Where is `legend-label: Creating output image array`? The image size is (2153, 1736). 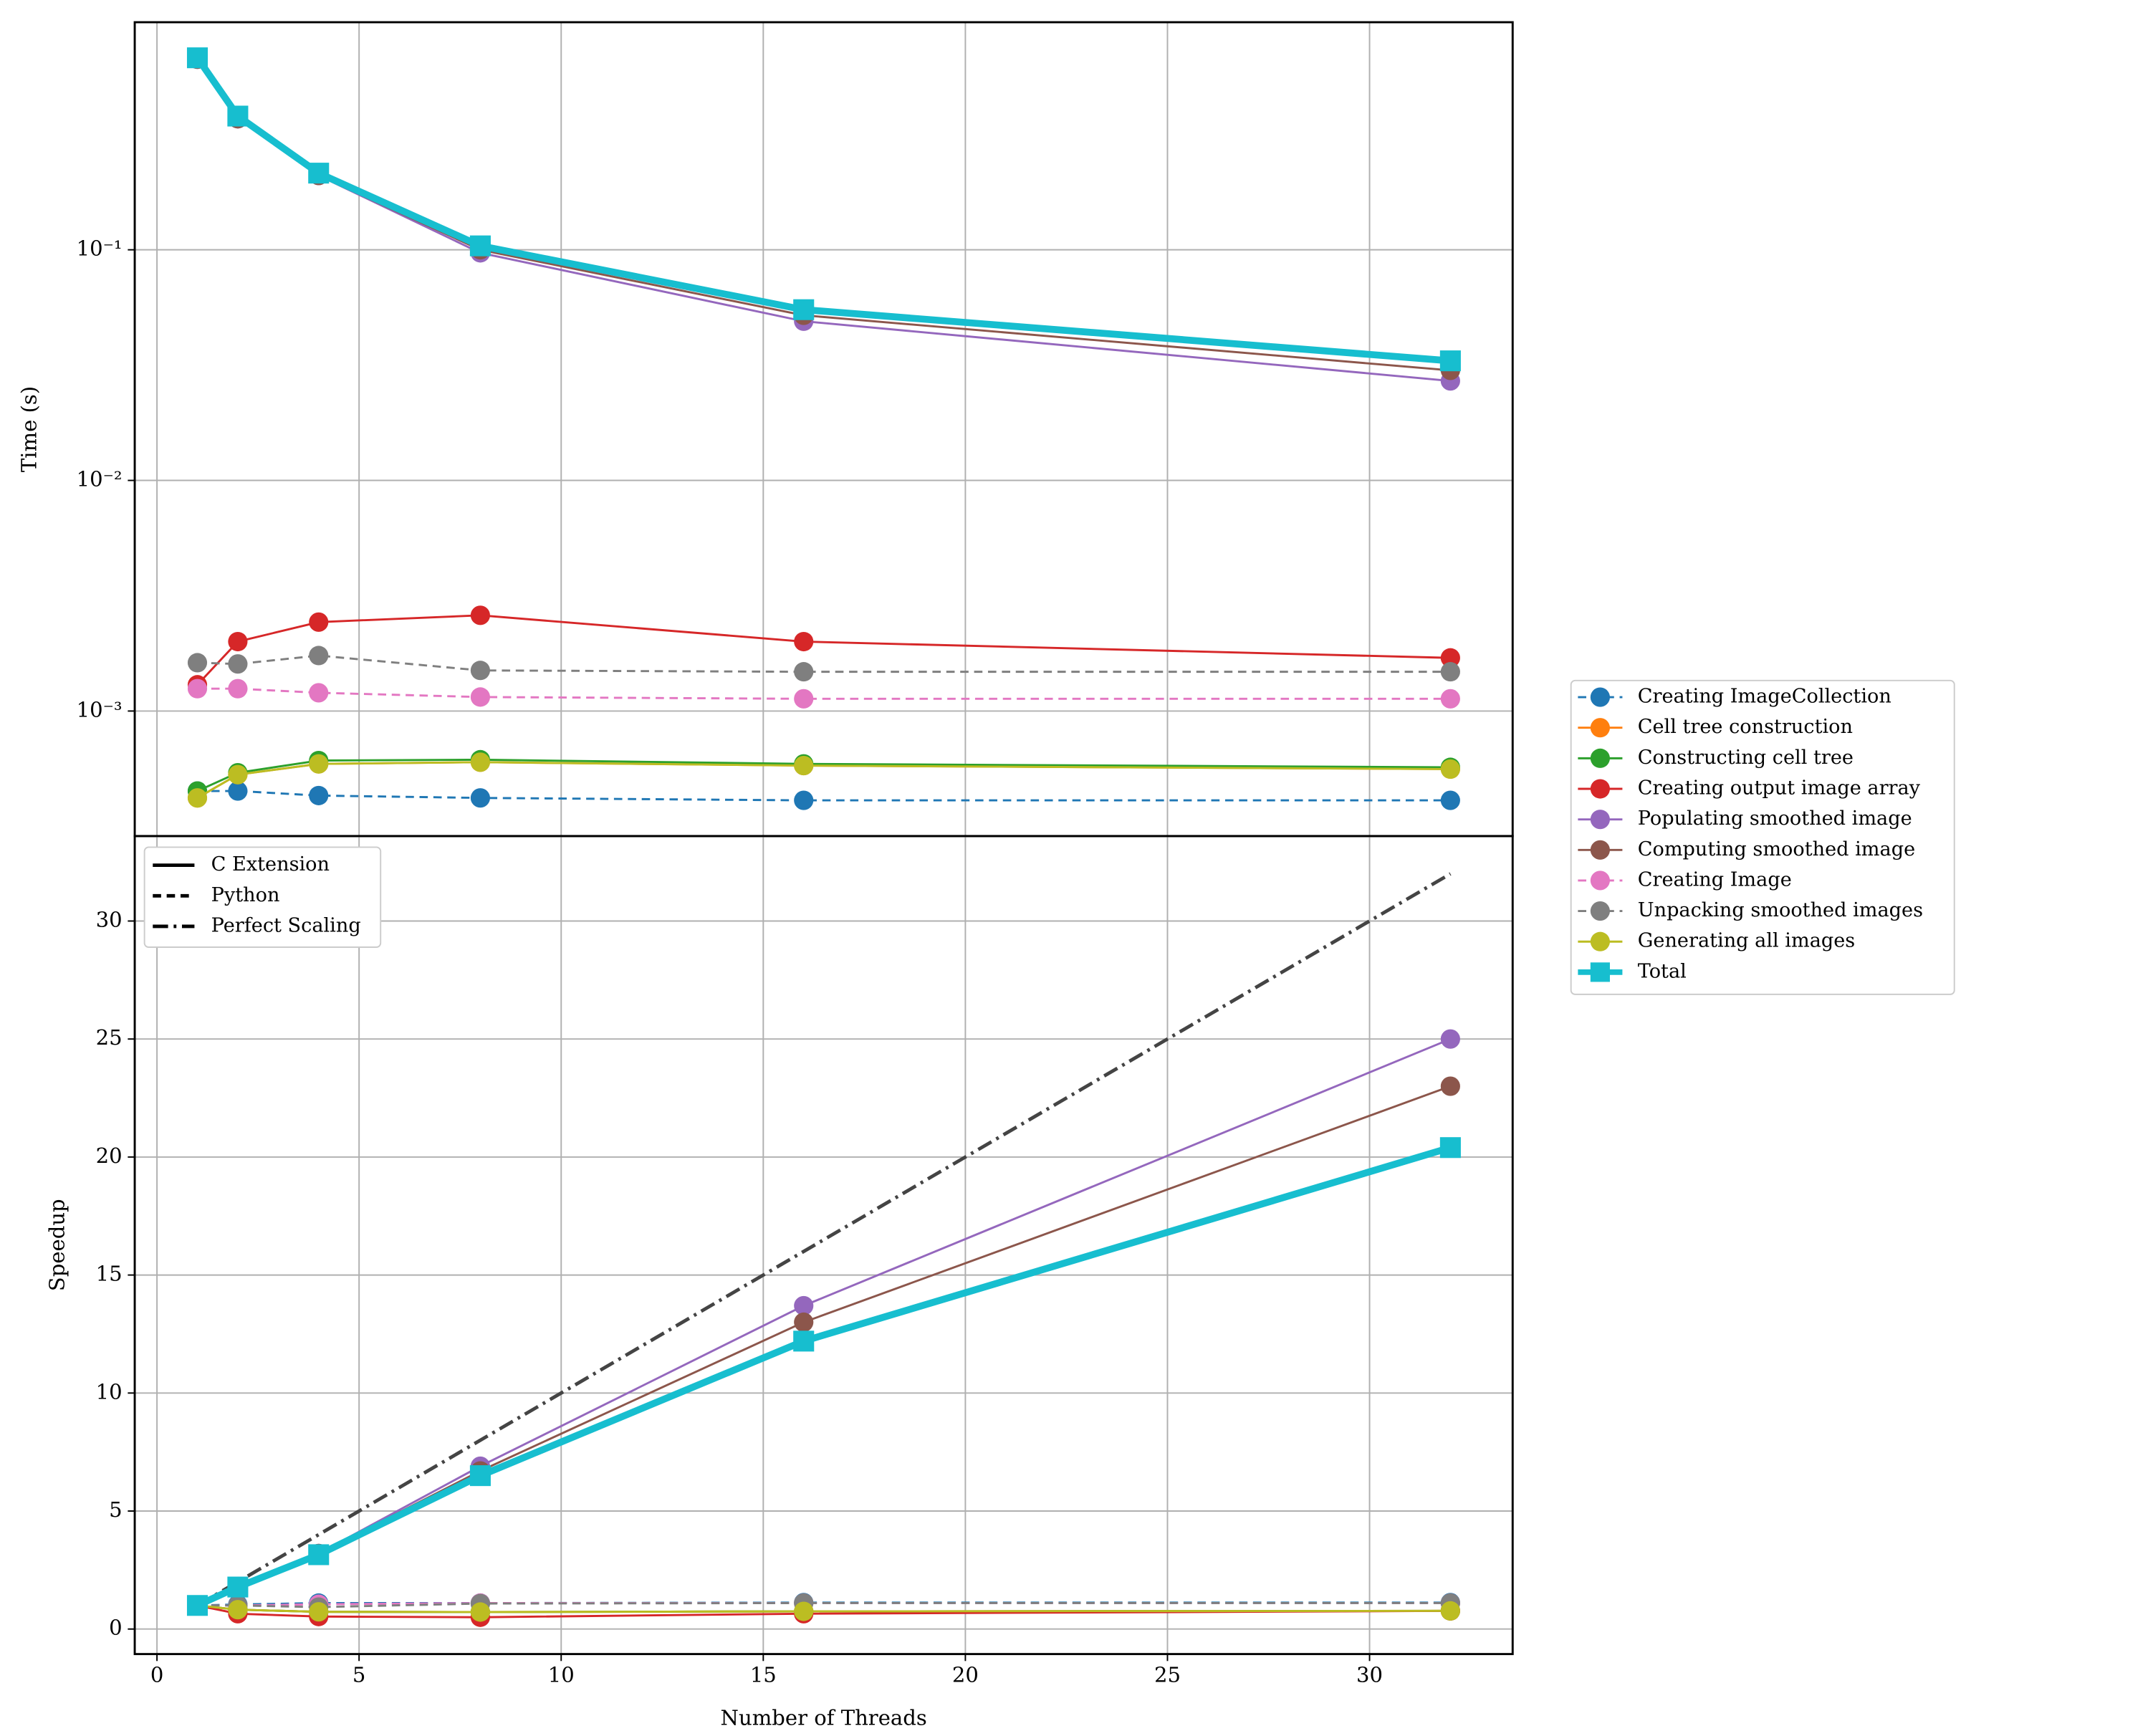
legend-label: Creating output image array is located at coordinates (1779, 789).